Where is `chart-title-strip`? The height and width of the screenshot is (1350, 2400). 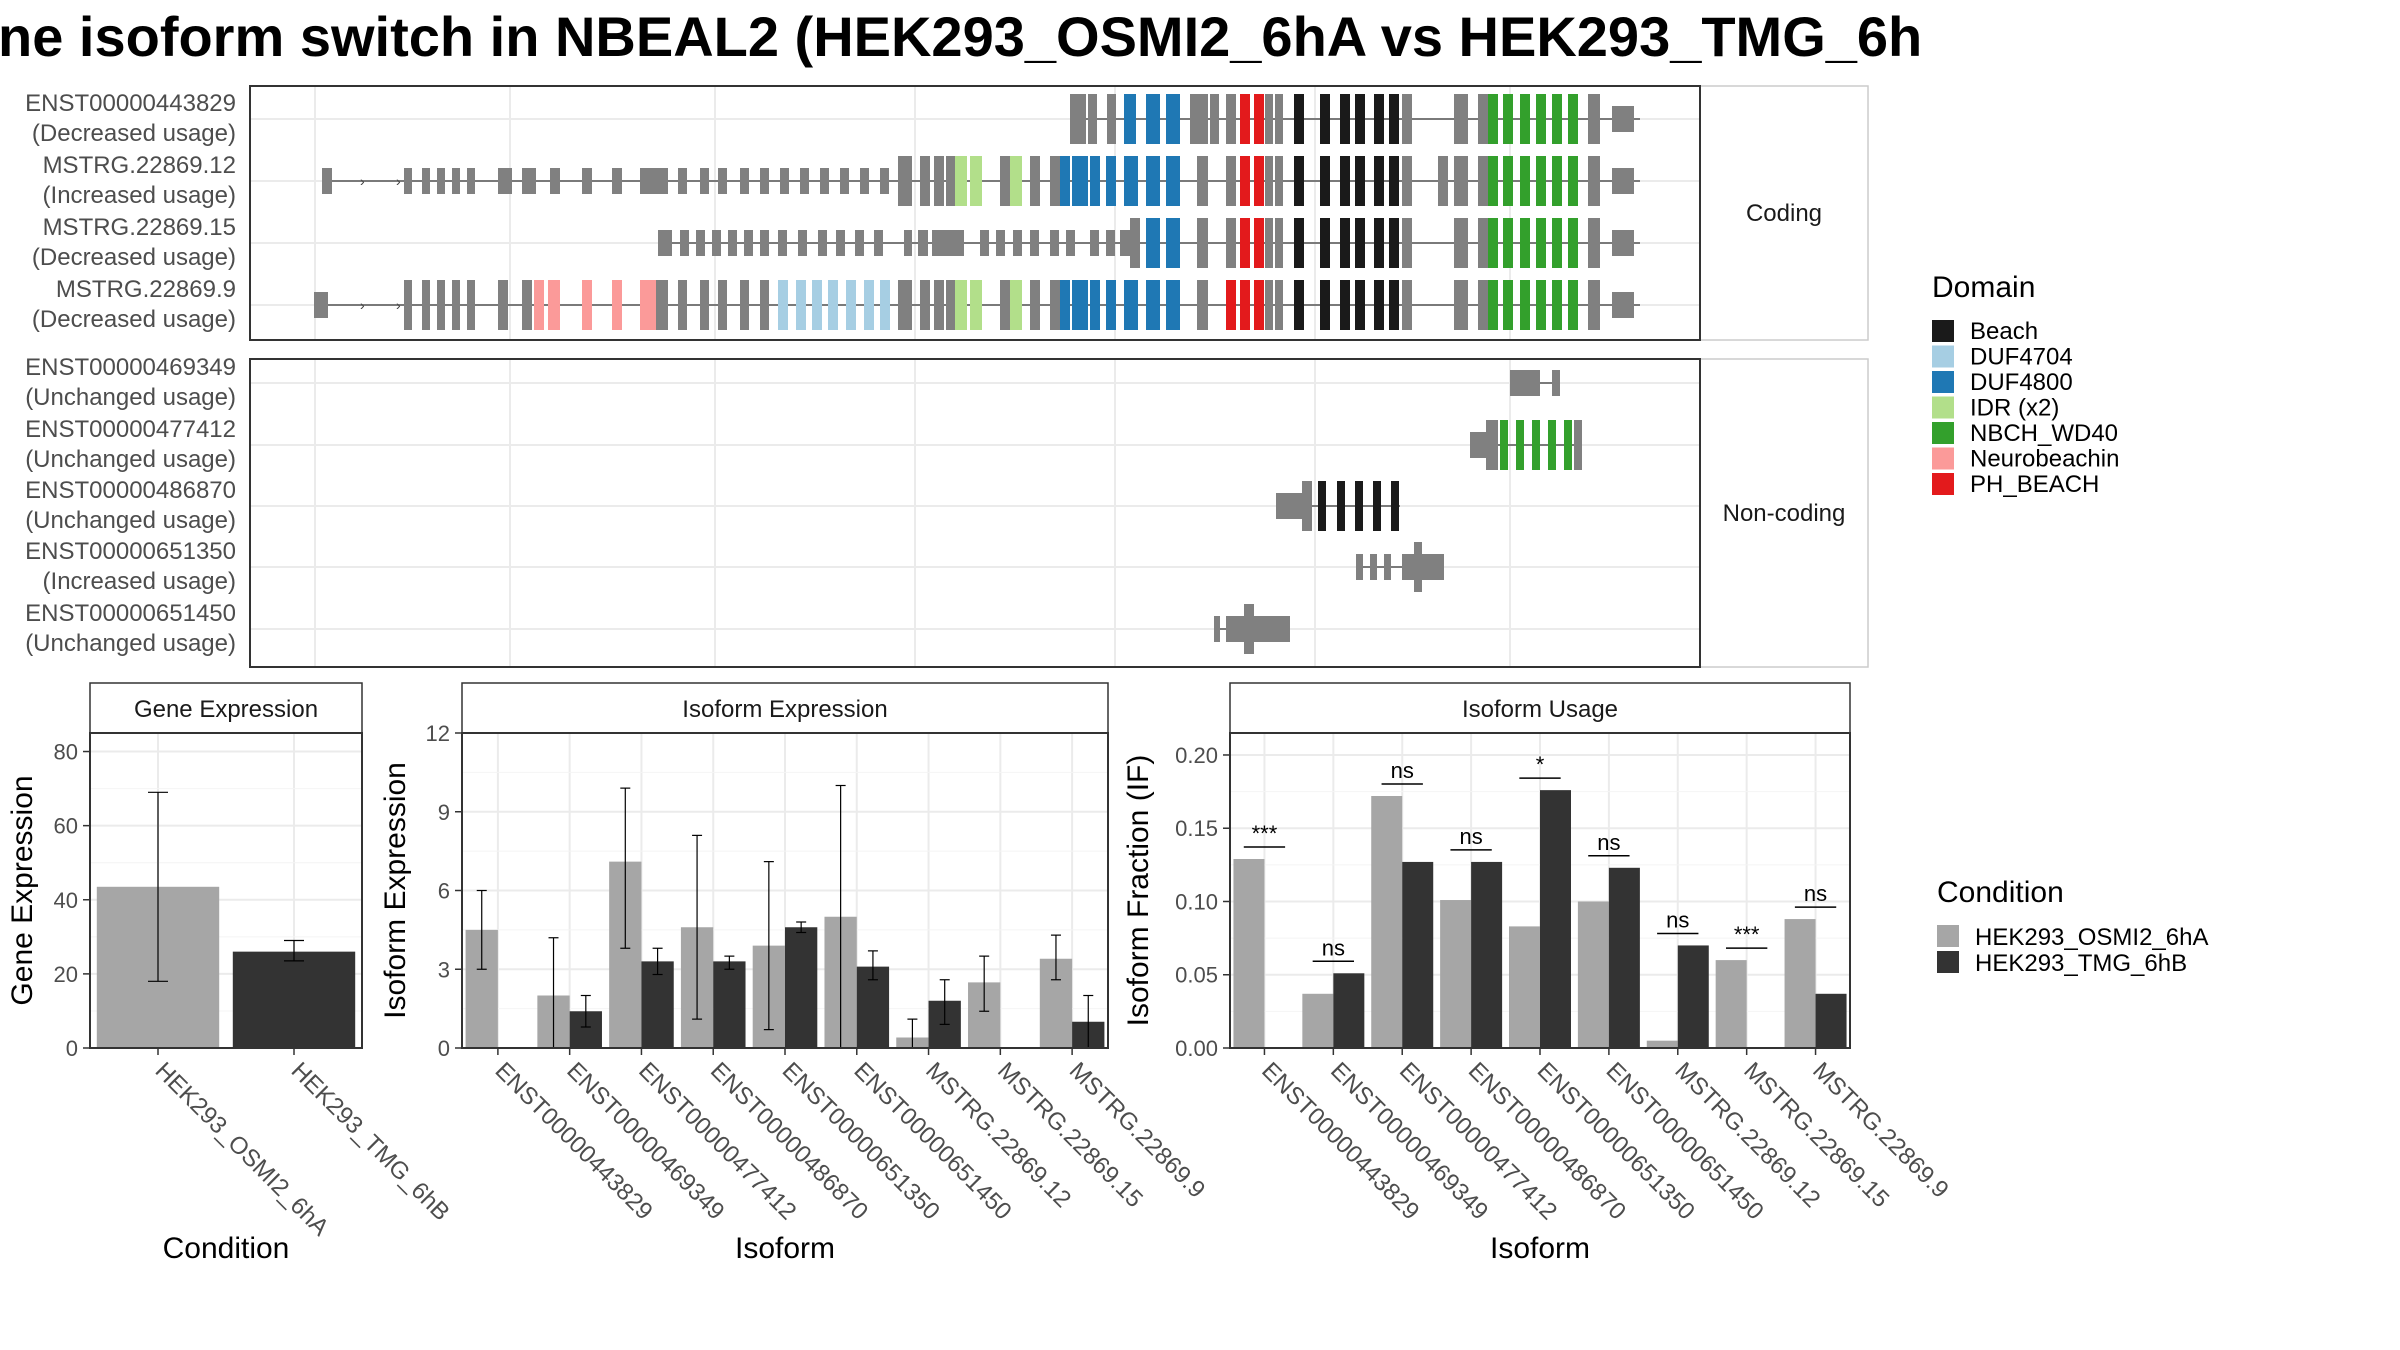
chart-title-strip is located at coordinates (226, 708).